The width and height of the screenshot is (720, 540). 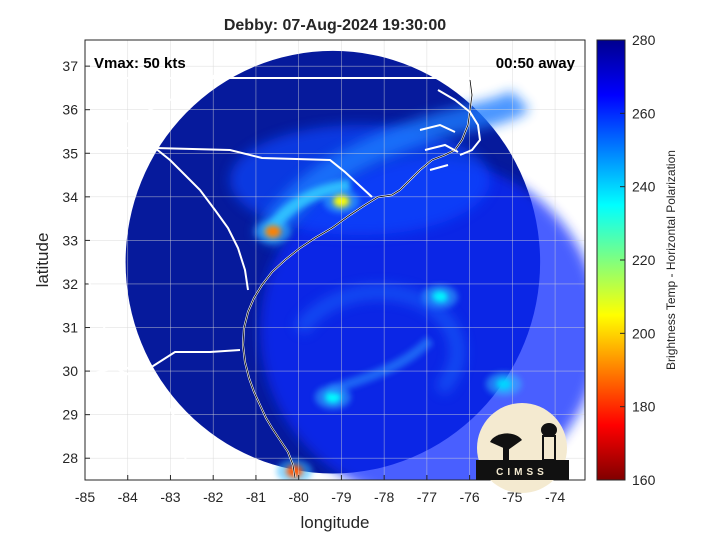 I want to click on x-tick-label: -75, so click(x=512, y=497).